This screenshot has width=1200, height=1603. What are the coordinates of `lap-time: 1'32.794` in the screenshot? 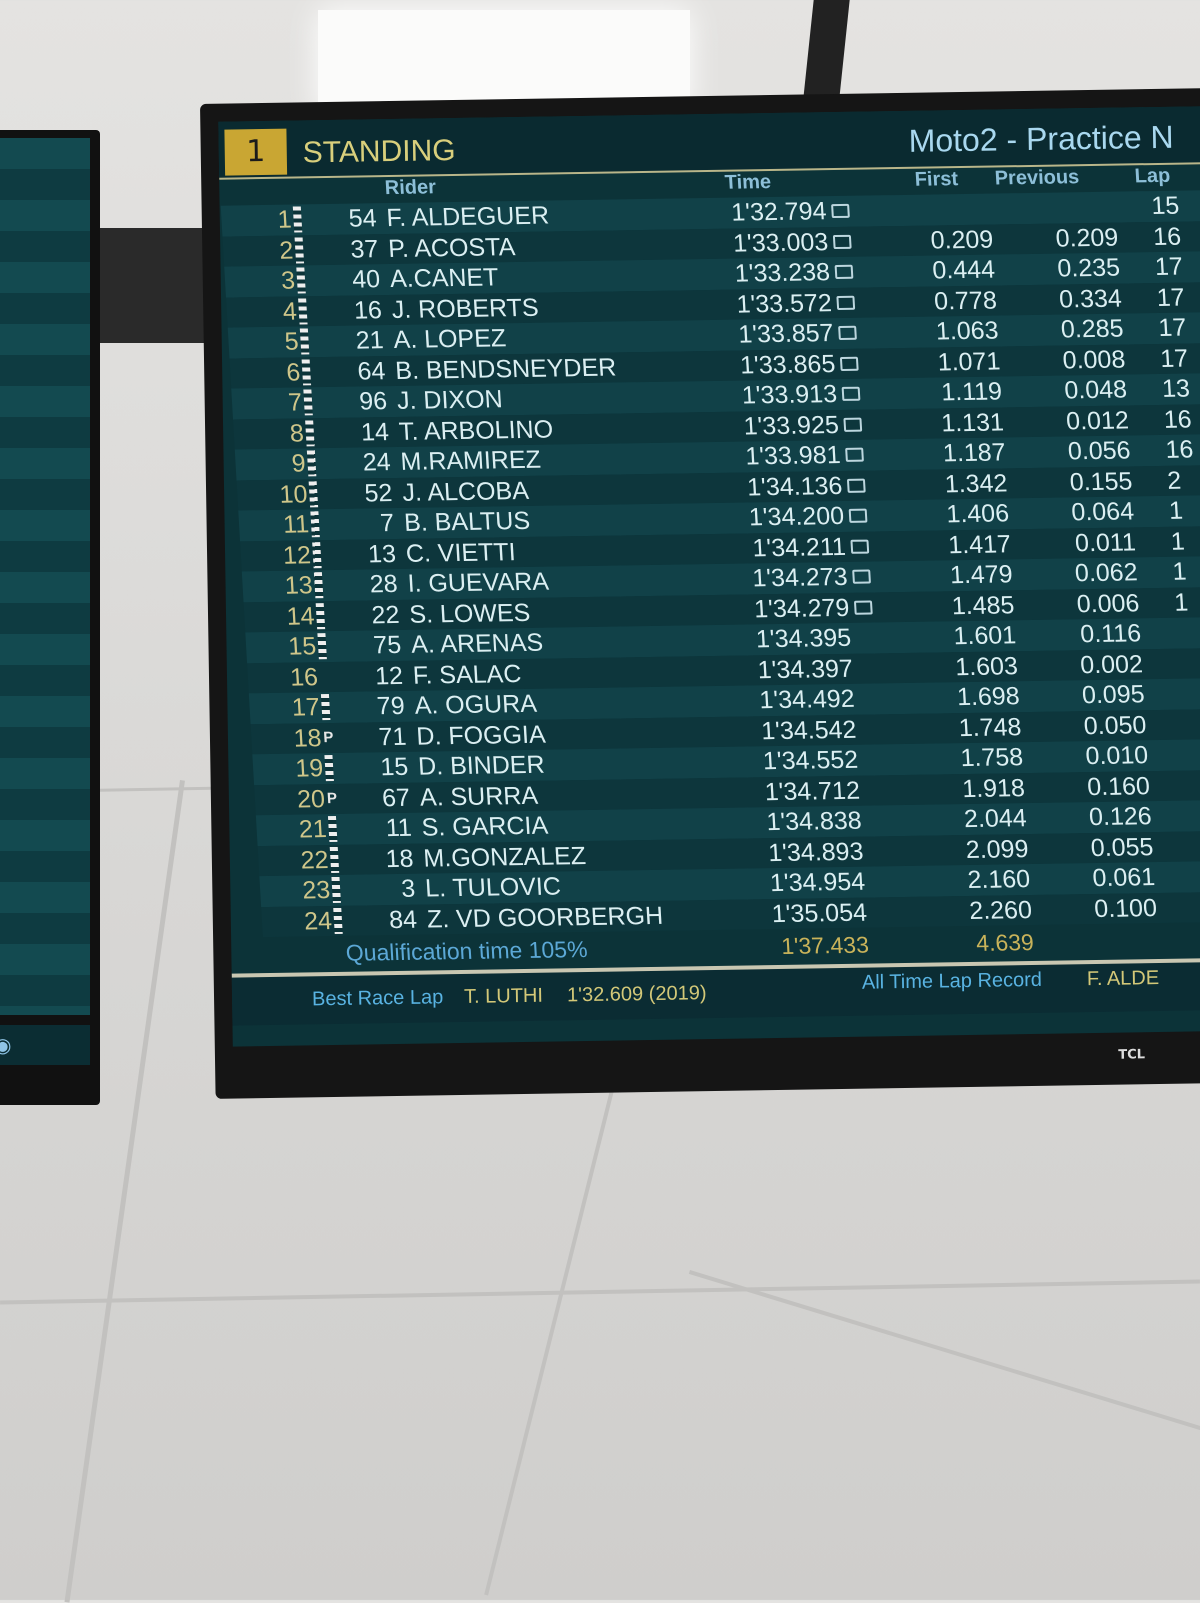 It's located at (779, 212).